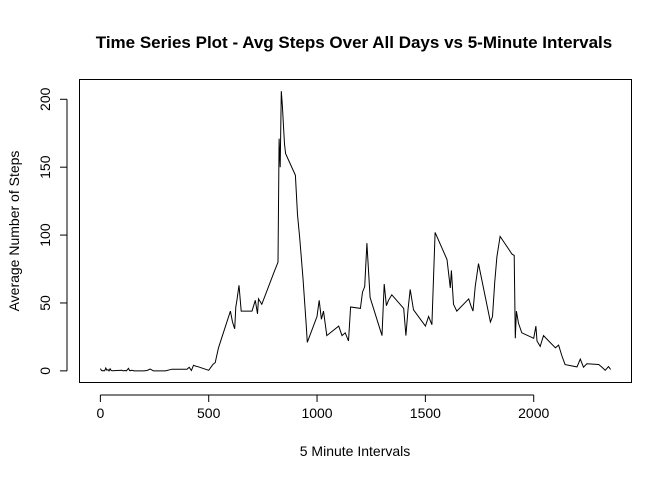 The image size is (672, 480). What do you see at coordinates (45, 235) in the screenshot?
I see `y-tick-label: 100` at bounding box center [45, 235].